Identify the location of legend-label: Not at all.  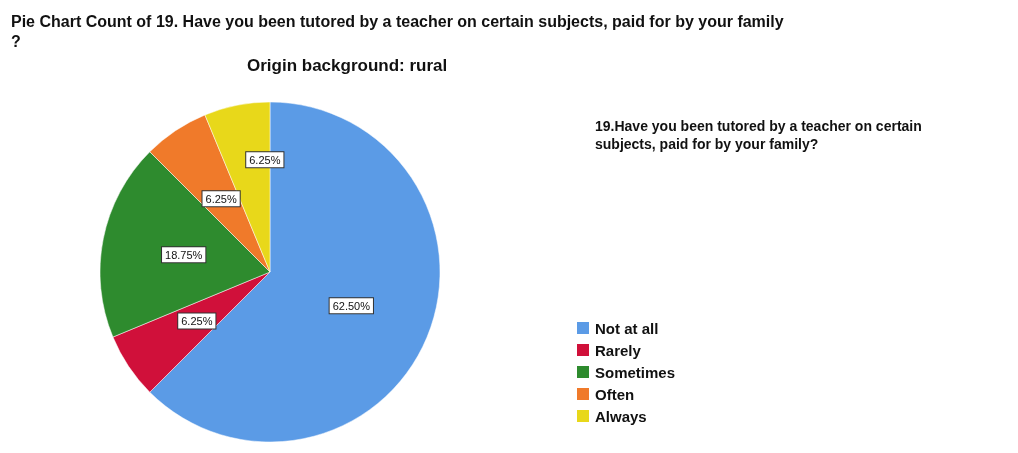
(627, 328).